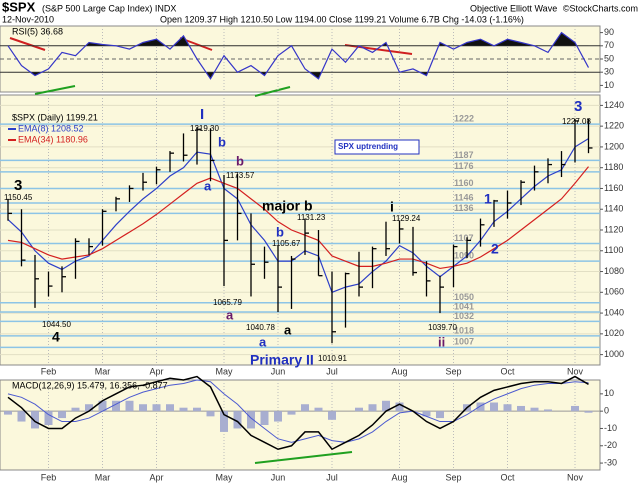  I want to click on legend-entry: EMA(34) 1180.96, so click(53, 139).